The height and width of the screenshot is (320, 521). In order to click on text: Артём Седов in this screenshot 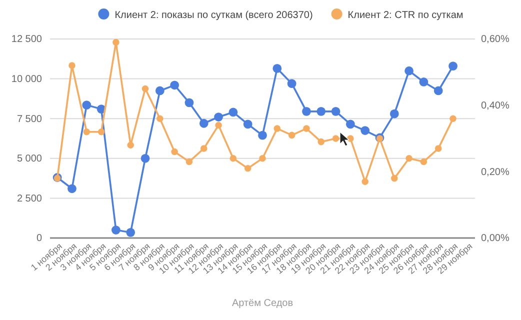, I will do `click(263, 303)`.